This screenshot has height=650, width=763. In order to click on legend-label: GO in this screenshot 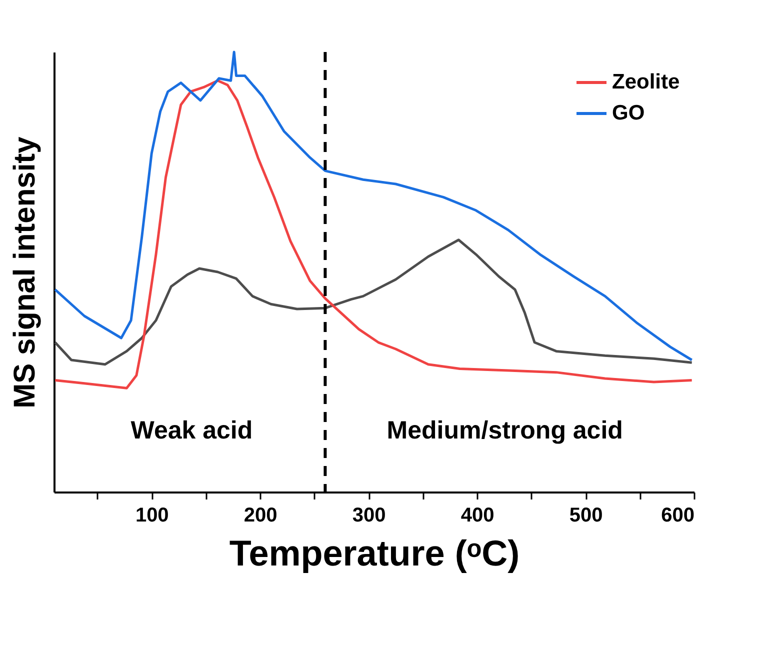, I will do `click(628, 113)`.